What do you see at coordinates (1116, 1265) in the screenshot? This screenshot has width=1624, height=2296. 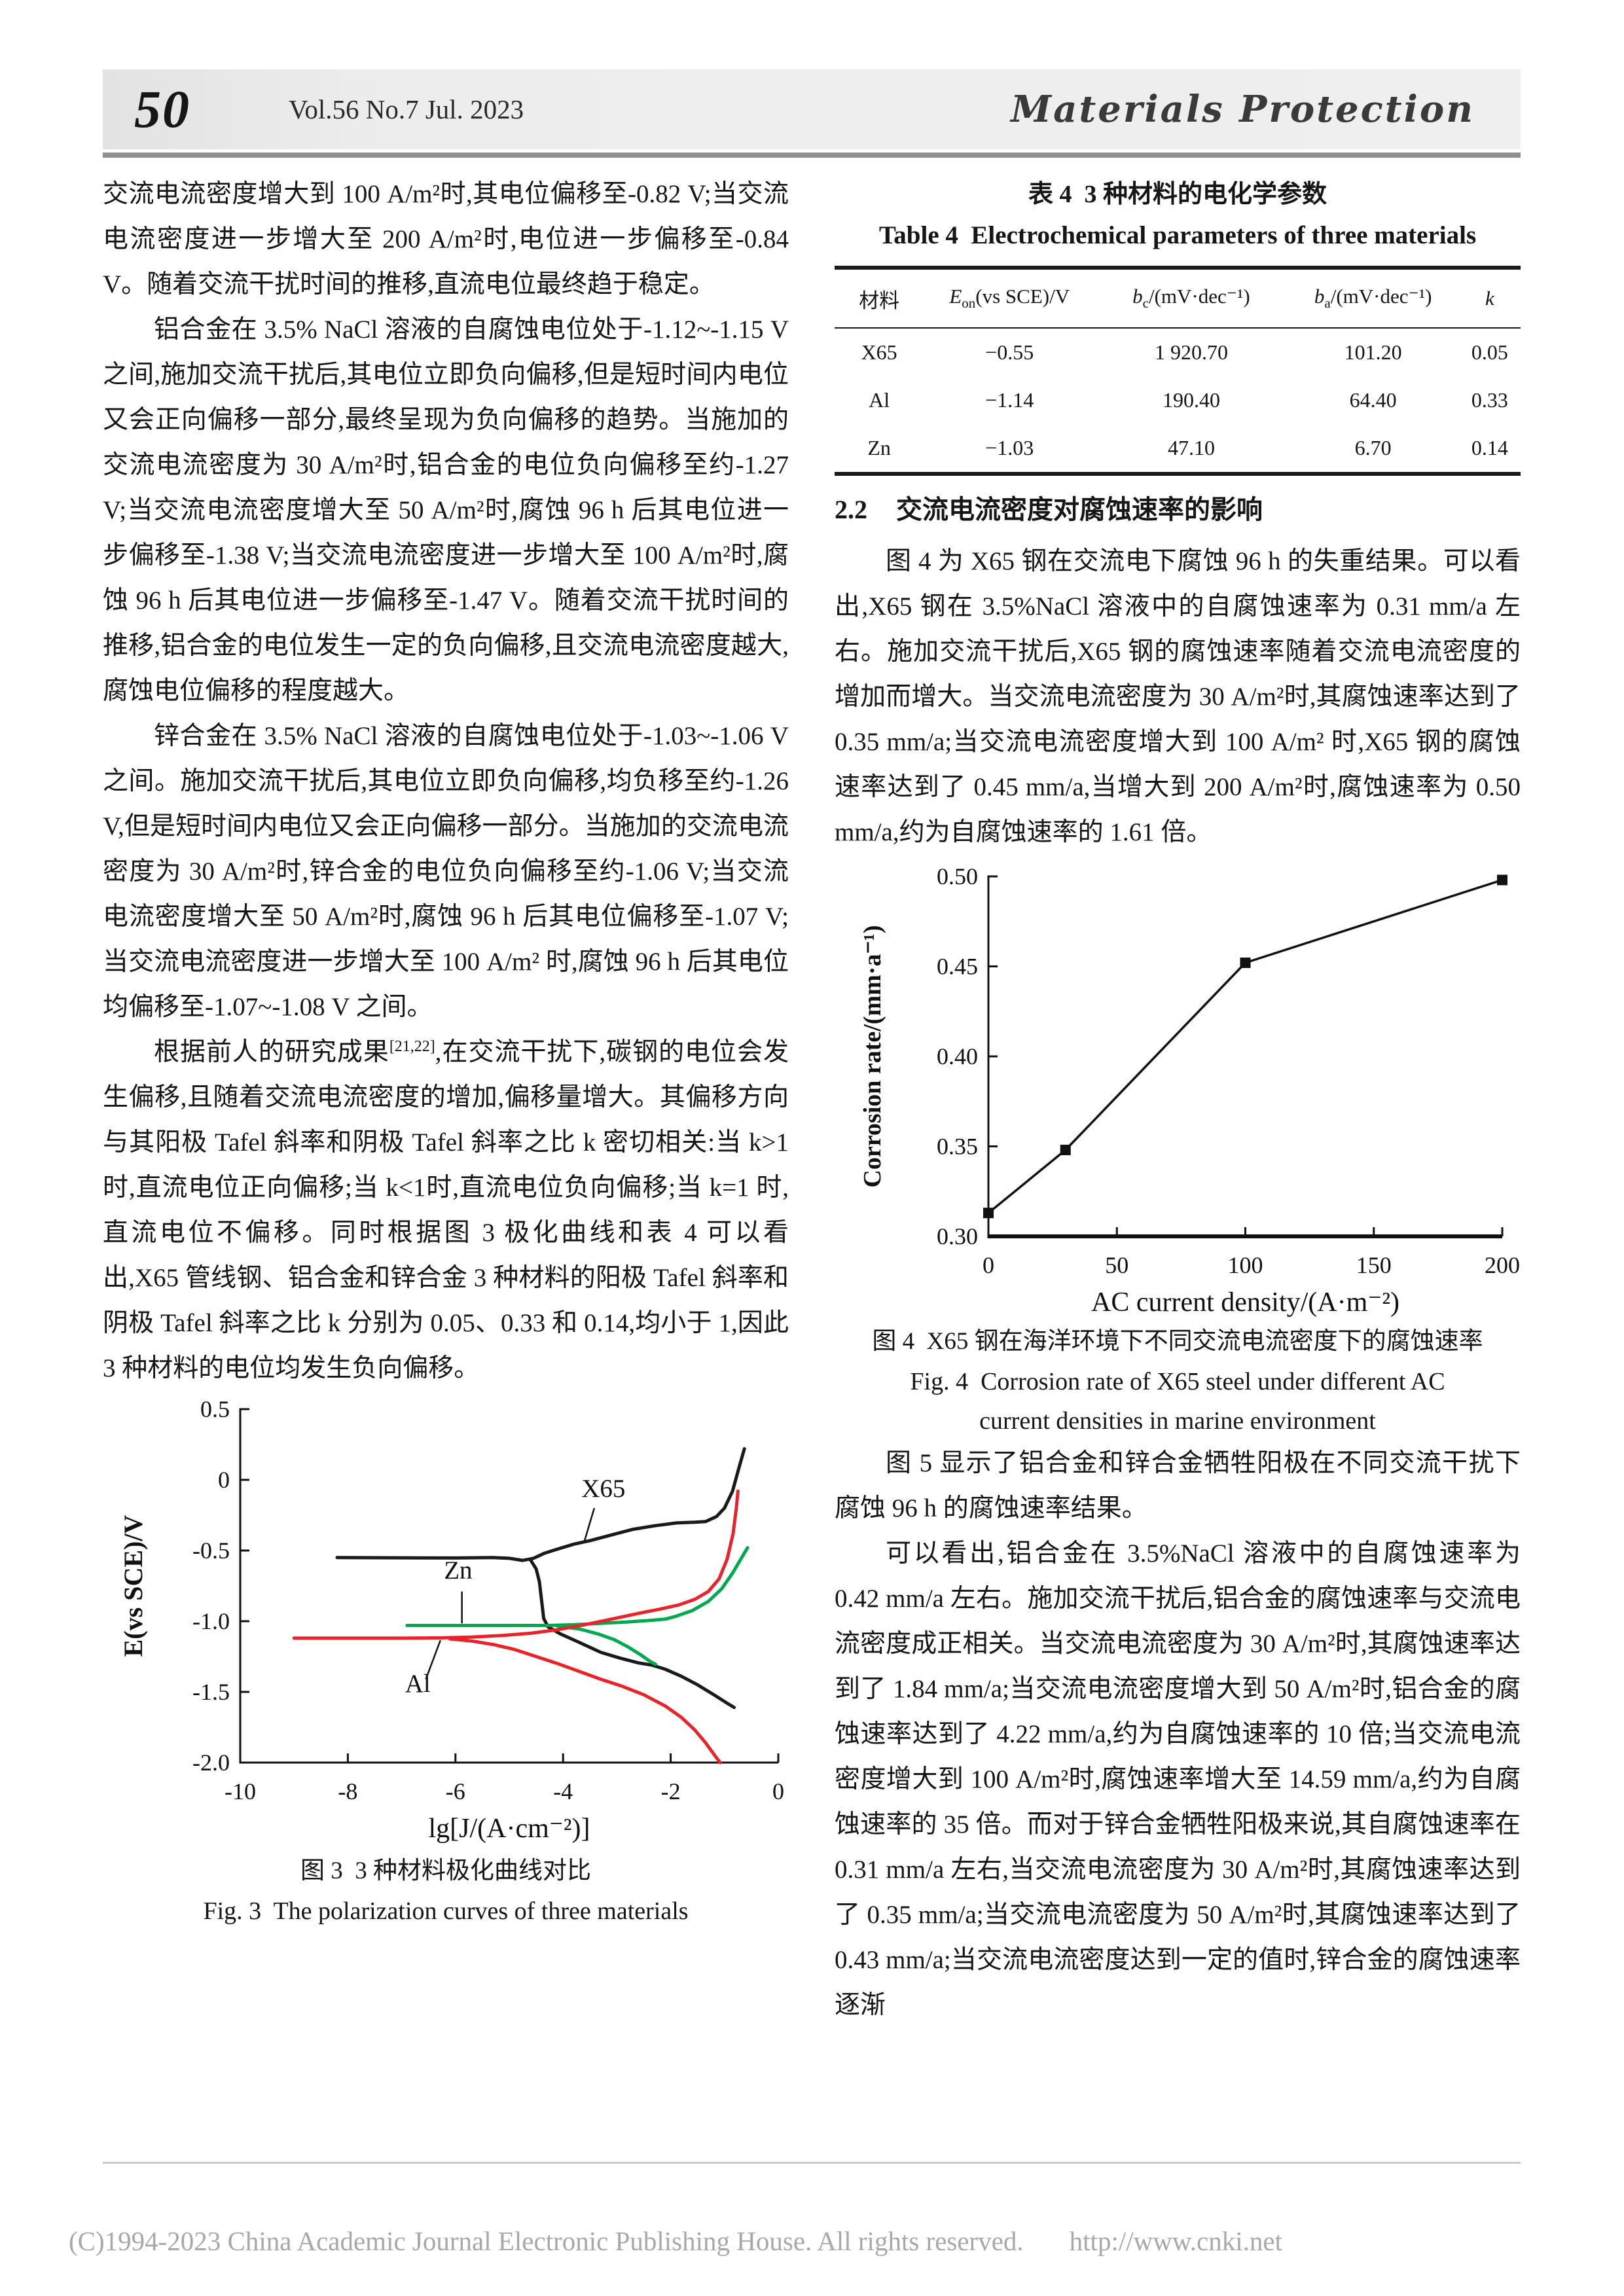 I see `svg-text: 50` at bounding box center [1116, 1265].